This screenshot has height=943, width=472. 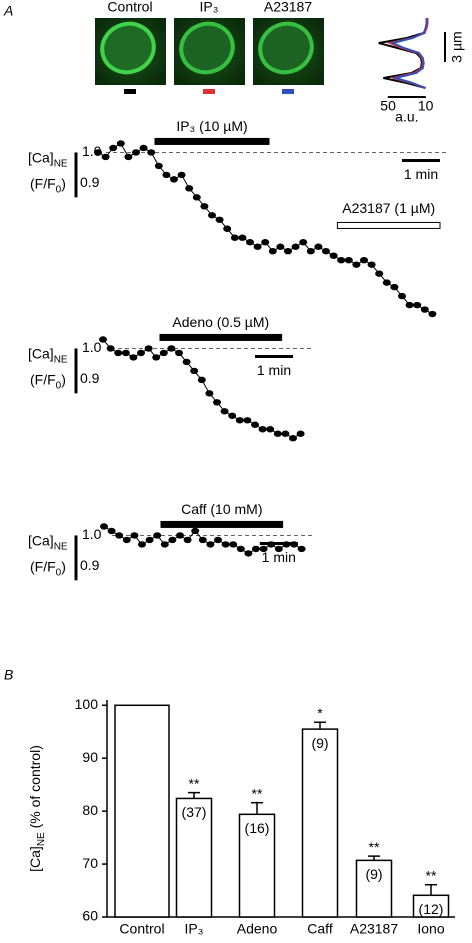 I want to click on image-label: Control, so click(x=129, y=7).